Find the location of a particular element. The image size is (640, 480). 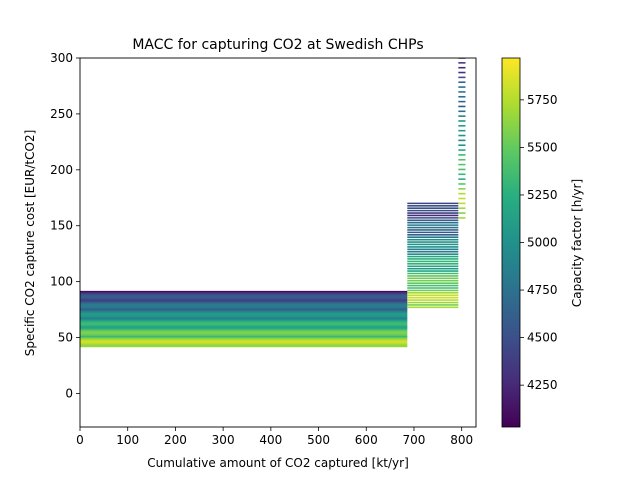

x-tick-label: 800 is located at coordinates (461, 440).